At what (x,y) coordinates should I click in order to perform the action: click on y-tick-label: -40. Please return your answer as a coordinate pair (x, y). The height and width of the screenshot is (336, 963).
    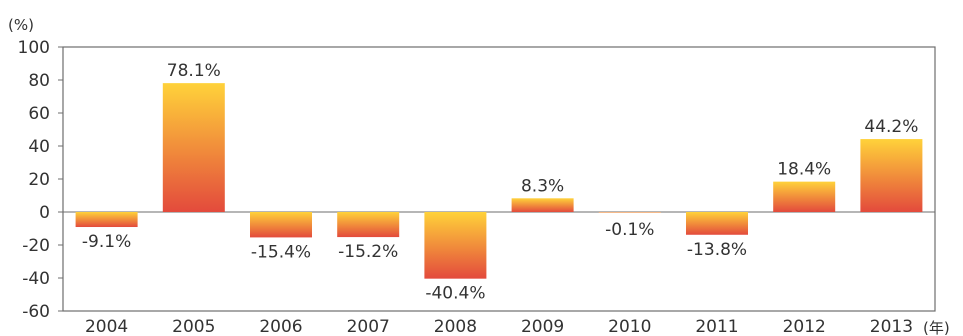
    Looking at the image, I should click on (36, 279).